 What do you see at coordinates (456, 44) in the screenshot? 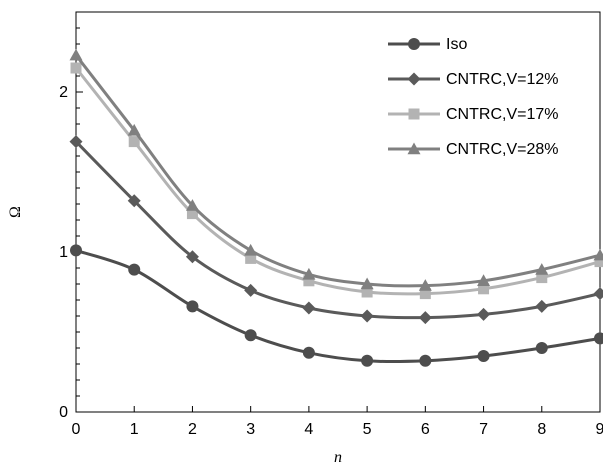
I see `legend-label: Iso` at bounding box center [456, 44].